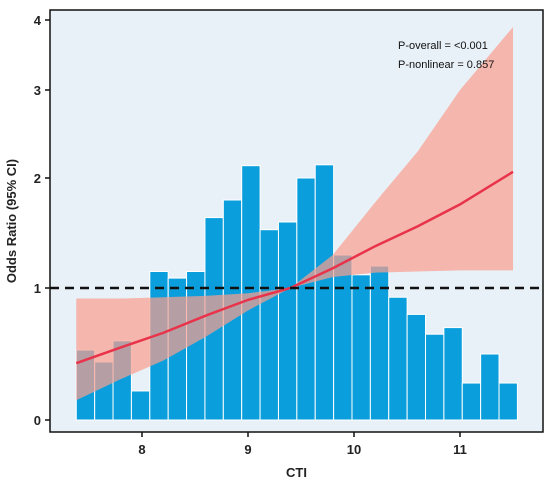 Image resolution: width=550 pixels, height=486 pixels. I want to click on p-nonlinear-annotation: P-nonlinear = 0.857, so click(446, 65).